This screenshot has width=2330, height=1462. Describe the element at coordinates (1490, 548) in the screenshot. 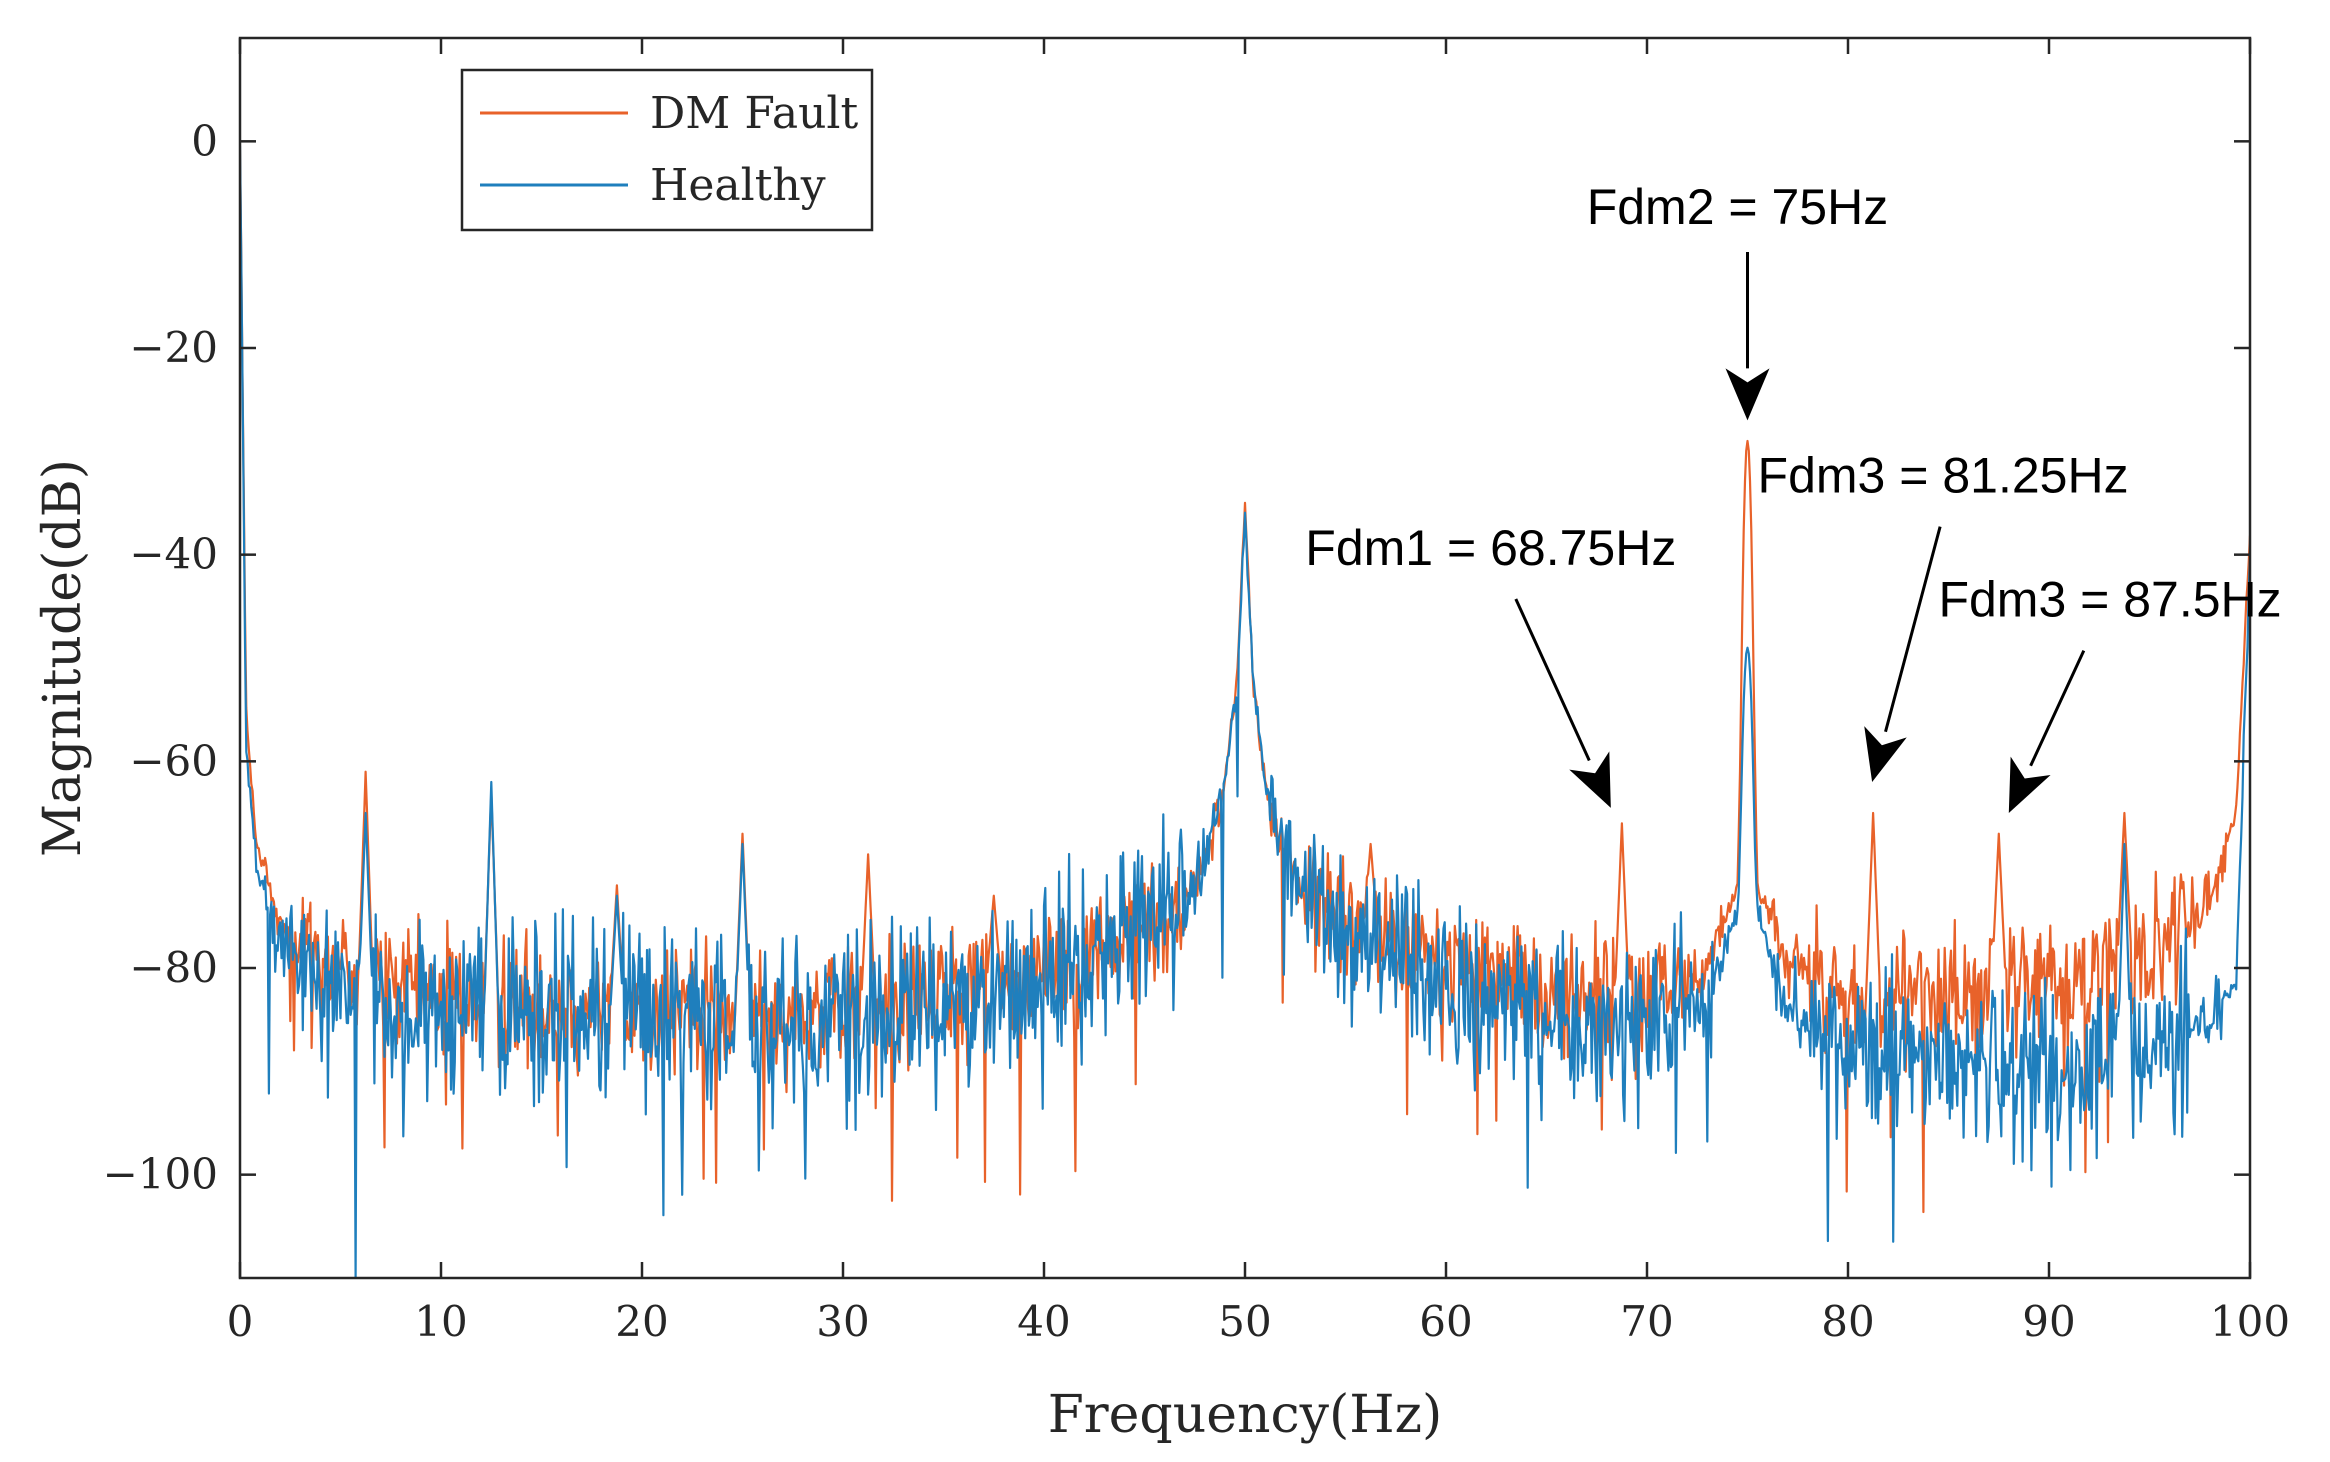

I see `annotation-fdm1: Fdm1 = 68.75Hz` at that location.